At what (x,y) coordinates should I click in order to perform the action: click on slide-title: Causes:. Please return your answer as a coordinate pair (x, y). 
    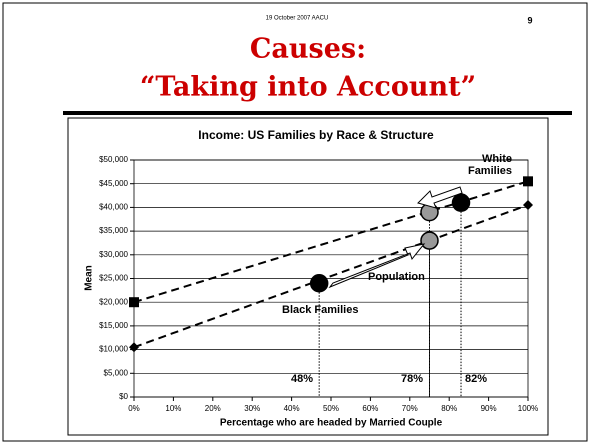
    Looking at the image, I should click on (308, 49).